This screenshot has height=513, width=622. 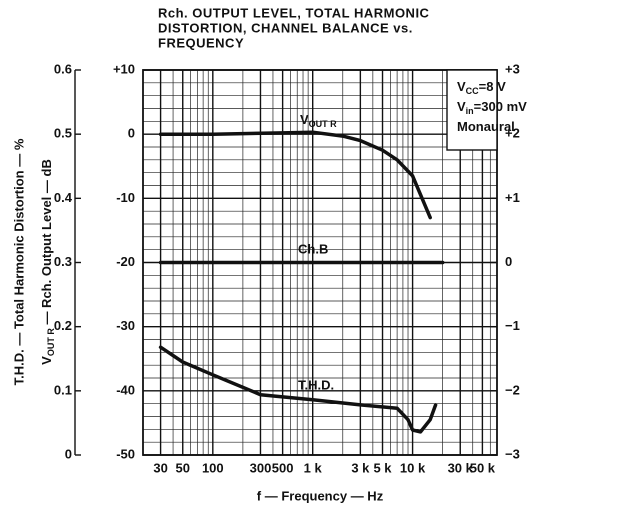 What do you see at coordinates (313, 248) in the screenshot?
I see `series-label: Ch.B` at bounding box center [313, 248].